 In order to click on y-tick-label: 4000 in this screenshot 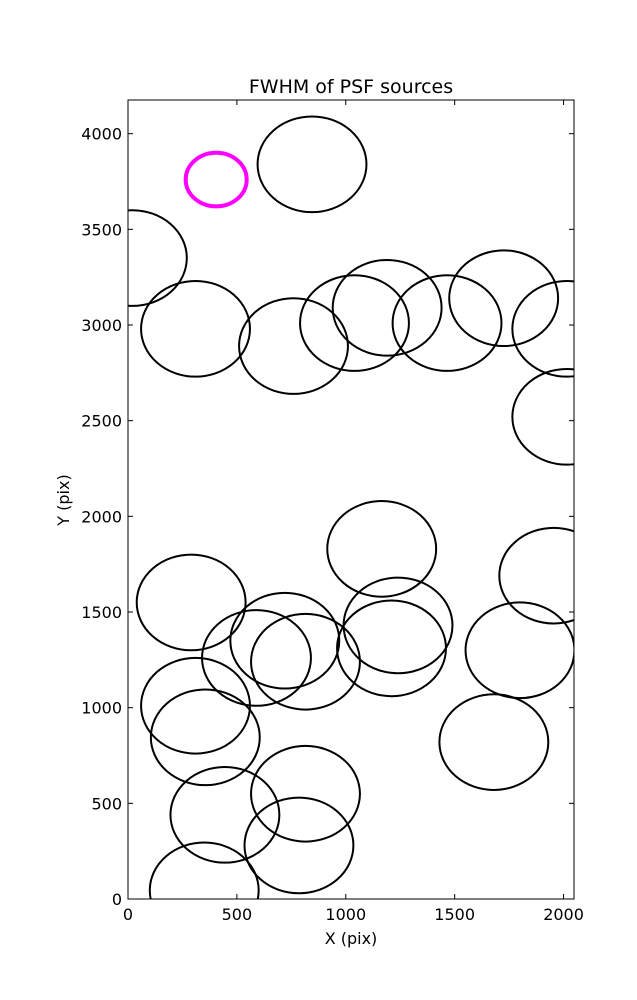, I will do `click(101, 134)`.